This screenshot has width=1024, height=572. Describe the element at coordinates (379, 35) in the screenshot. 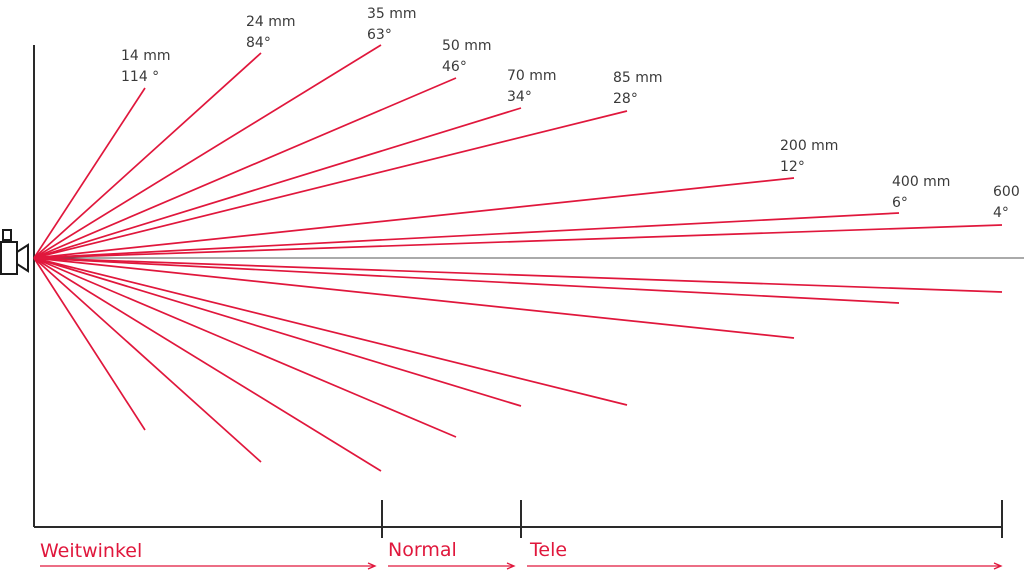

I see `angle-label-35mm: 63°` at that location.